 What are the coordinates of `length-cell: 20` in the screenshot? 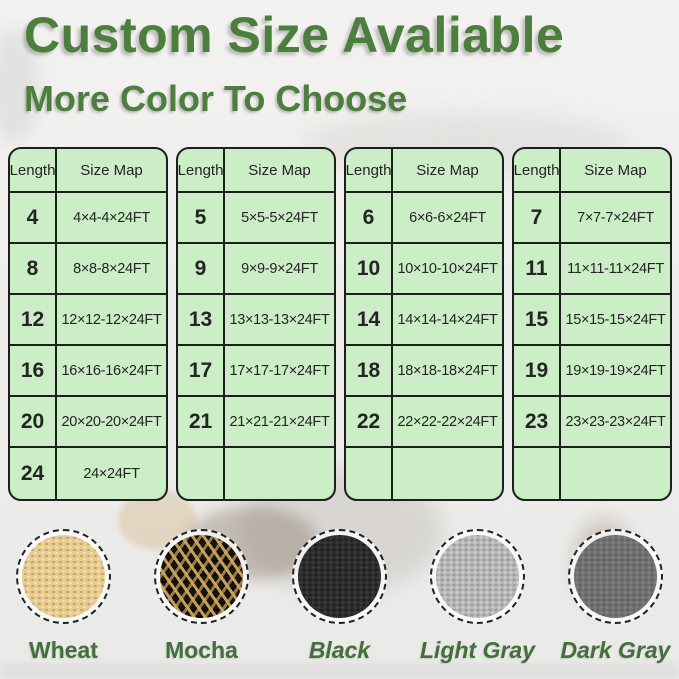 It's located at (33, 422).